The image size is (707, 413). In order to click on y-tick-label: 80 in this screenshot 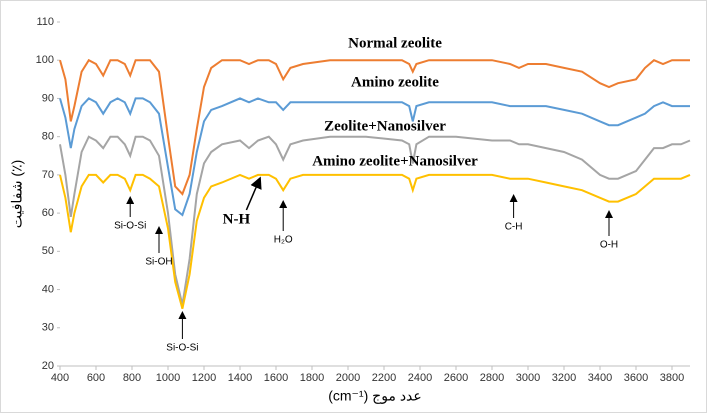, I will do `click(48, 137)`.